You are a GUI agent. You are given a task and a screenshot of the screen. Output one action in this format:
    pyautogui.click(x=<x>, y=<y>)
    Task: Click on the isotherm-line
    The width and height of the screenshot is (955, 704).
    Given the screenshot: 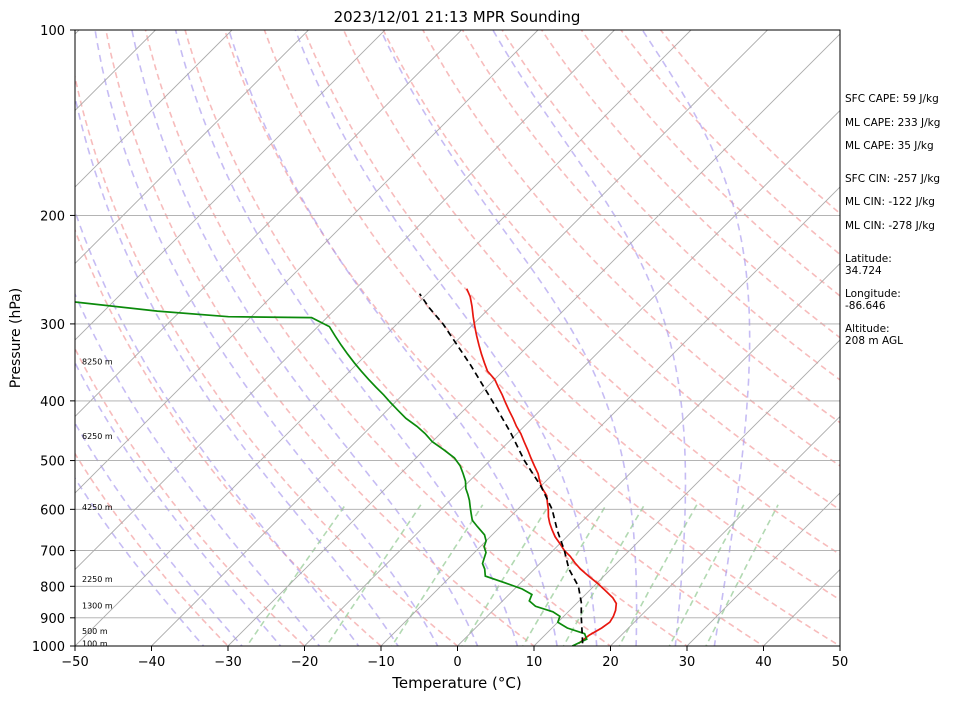 What is the action you would take?
    pyautogui.click(x=1, y=338)
    